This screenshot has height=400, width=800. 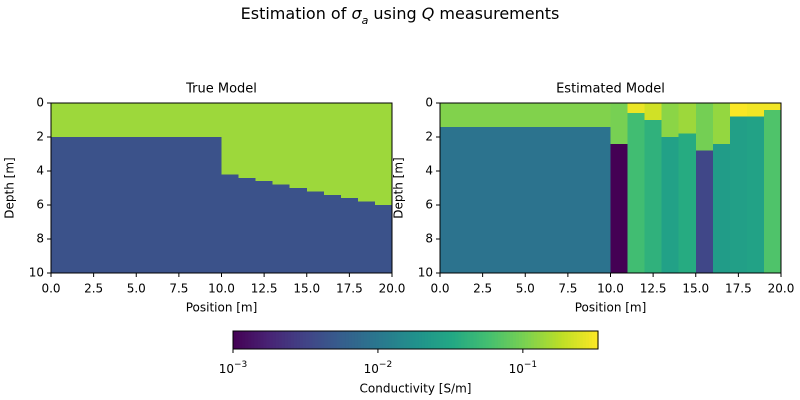 I want to click on x-axis-label: Position [m], so click(x=611, y=308).